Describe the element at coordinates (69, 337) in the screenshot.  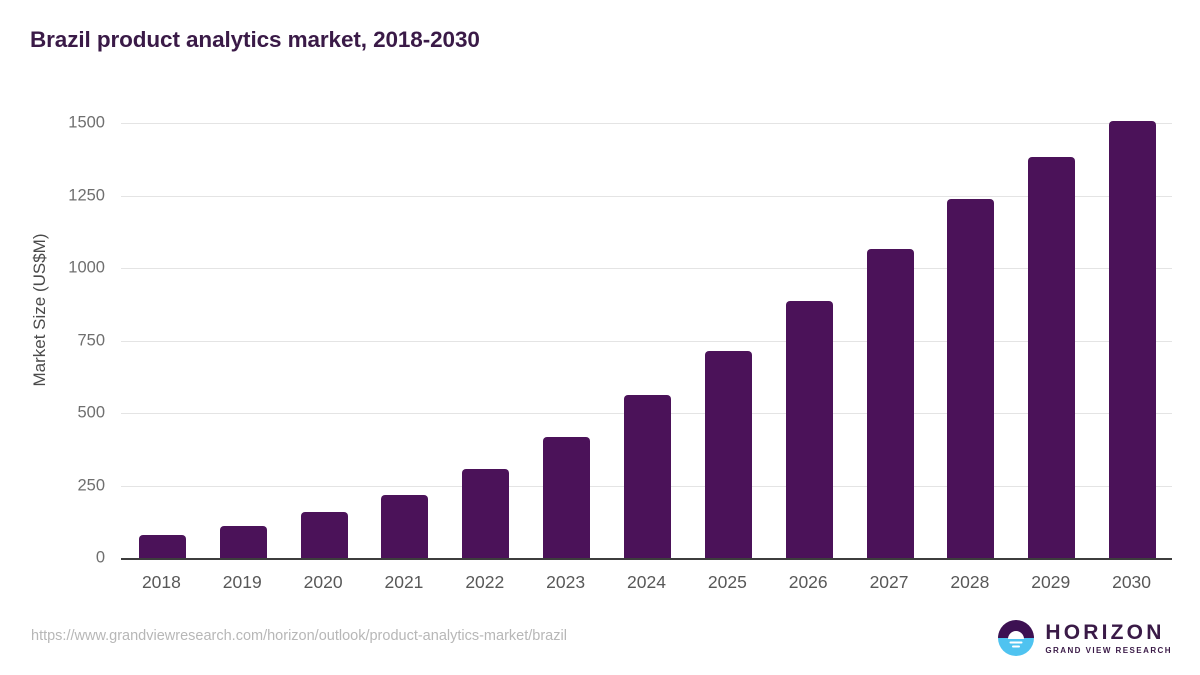
I see `y-axis: 0 250 500 750 1000 1250 1500` at that location.